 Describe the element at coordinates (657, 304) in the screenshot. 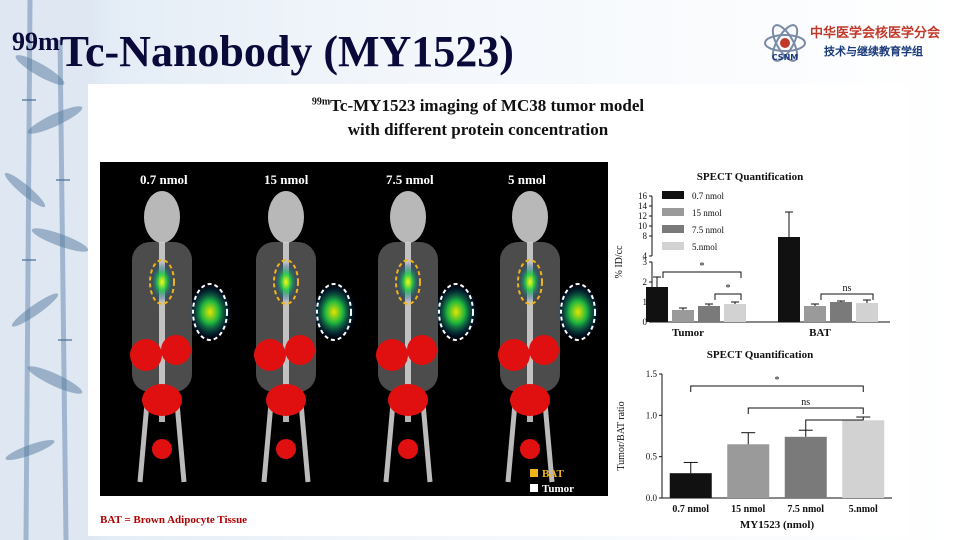

I see `chart1-bar-07nmol-Tumor` at that location.